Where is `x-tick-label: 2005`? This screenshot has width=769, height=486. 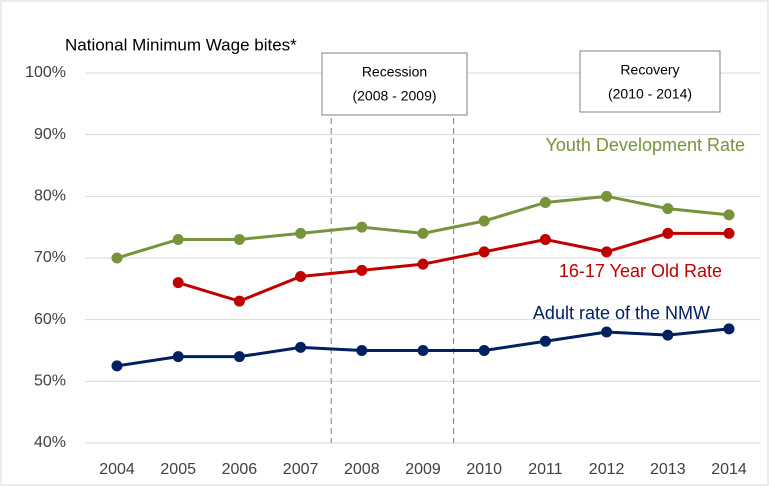 x-tick-label: 2005 is located at coordinates (178, 469).